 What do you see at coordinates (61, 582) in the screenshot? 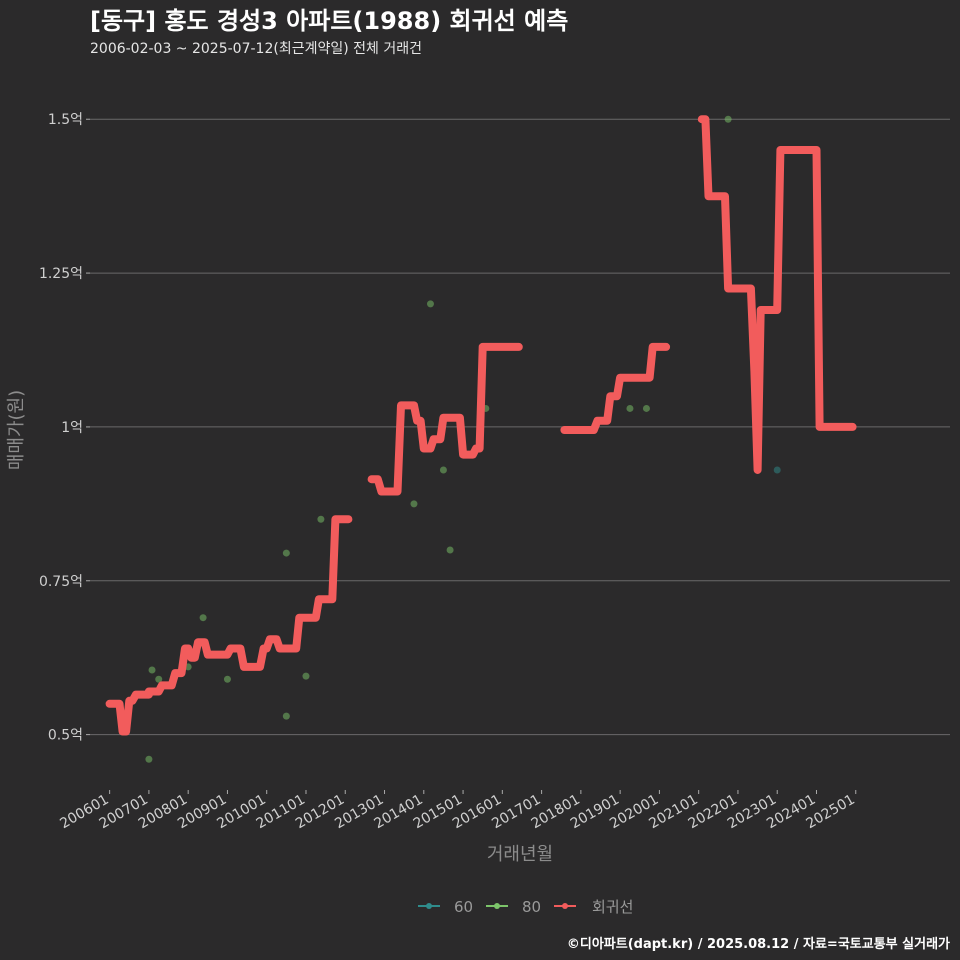
I see `y-tick-label: 0.75억` at bounding box center [61, 582].